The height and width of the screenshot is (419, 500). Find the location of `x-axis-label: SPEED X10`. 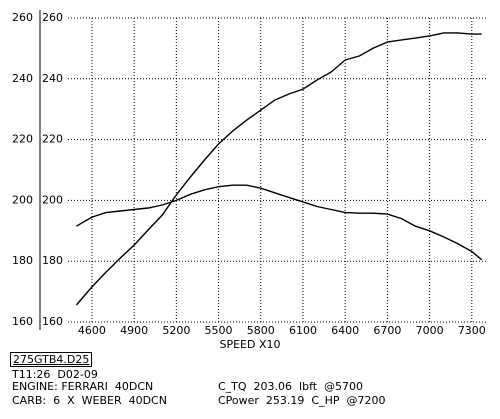

x-axis-label: SPEED X10 is located at coordinates (249, 344).